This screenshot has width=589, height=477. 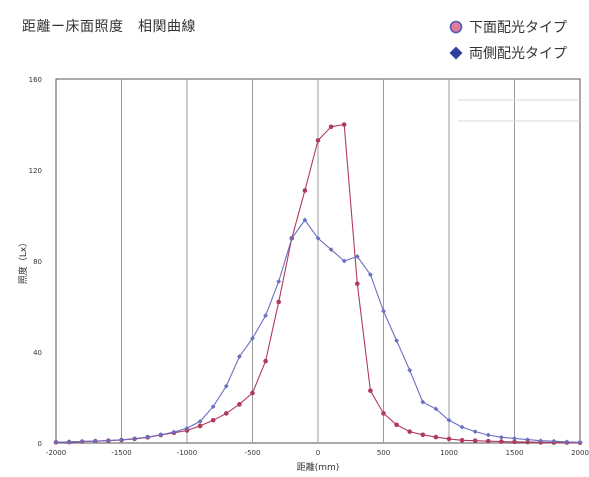 I want to click on legend-item-downward: 下面配光タイプ, so click(x=508, y=27).